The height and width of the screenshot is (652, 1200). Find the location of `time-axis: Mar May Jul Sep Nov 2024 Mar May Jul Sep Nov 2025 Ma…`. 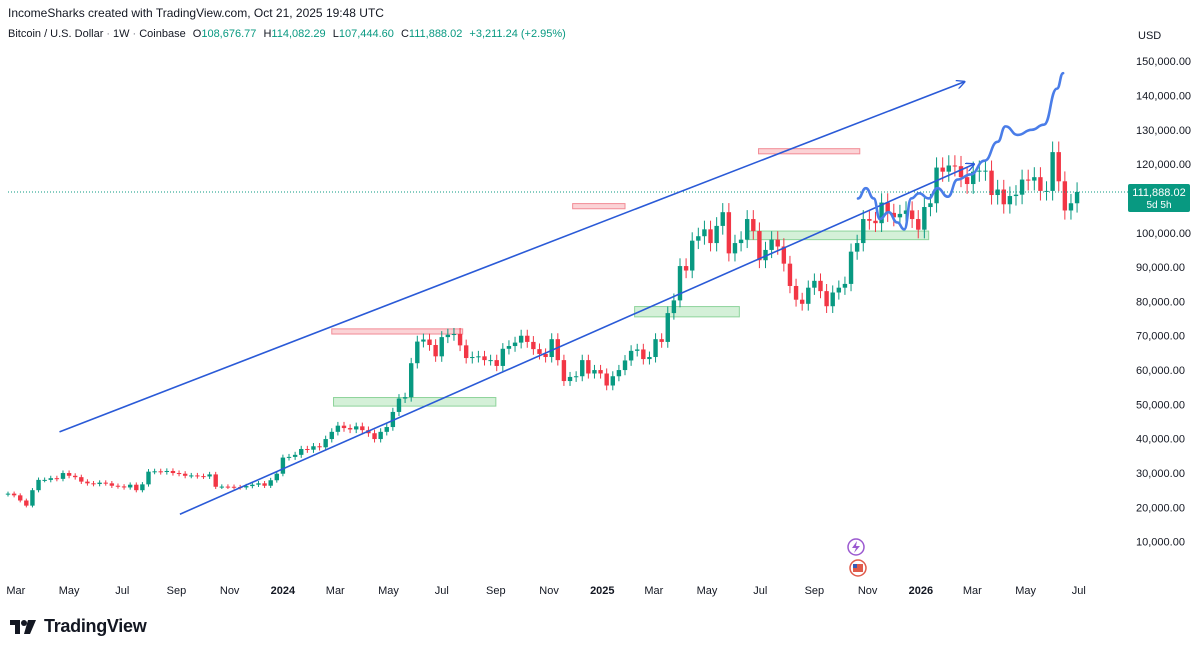

time-axis: Mar May Jul Sep Nov 2024 Mar May Jul Sep Nov 2025 Ma… is located at coordinates (545, 591).